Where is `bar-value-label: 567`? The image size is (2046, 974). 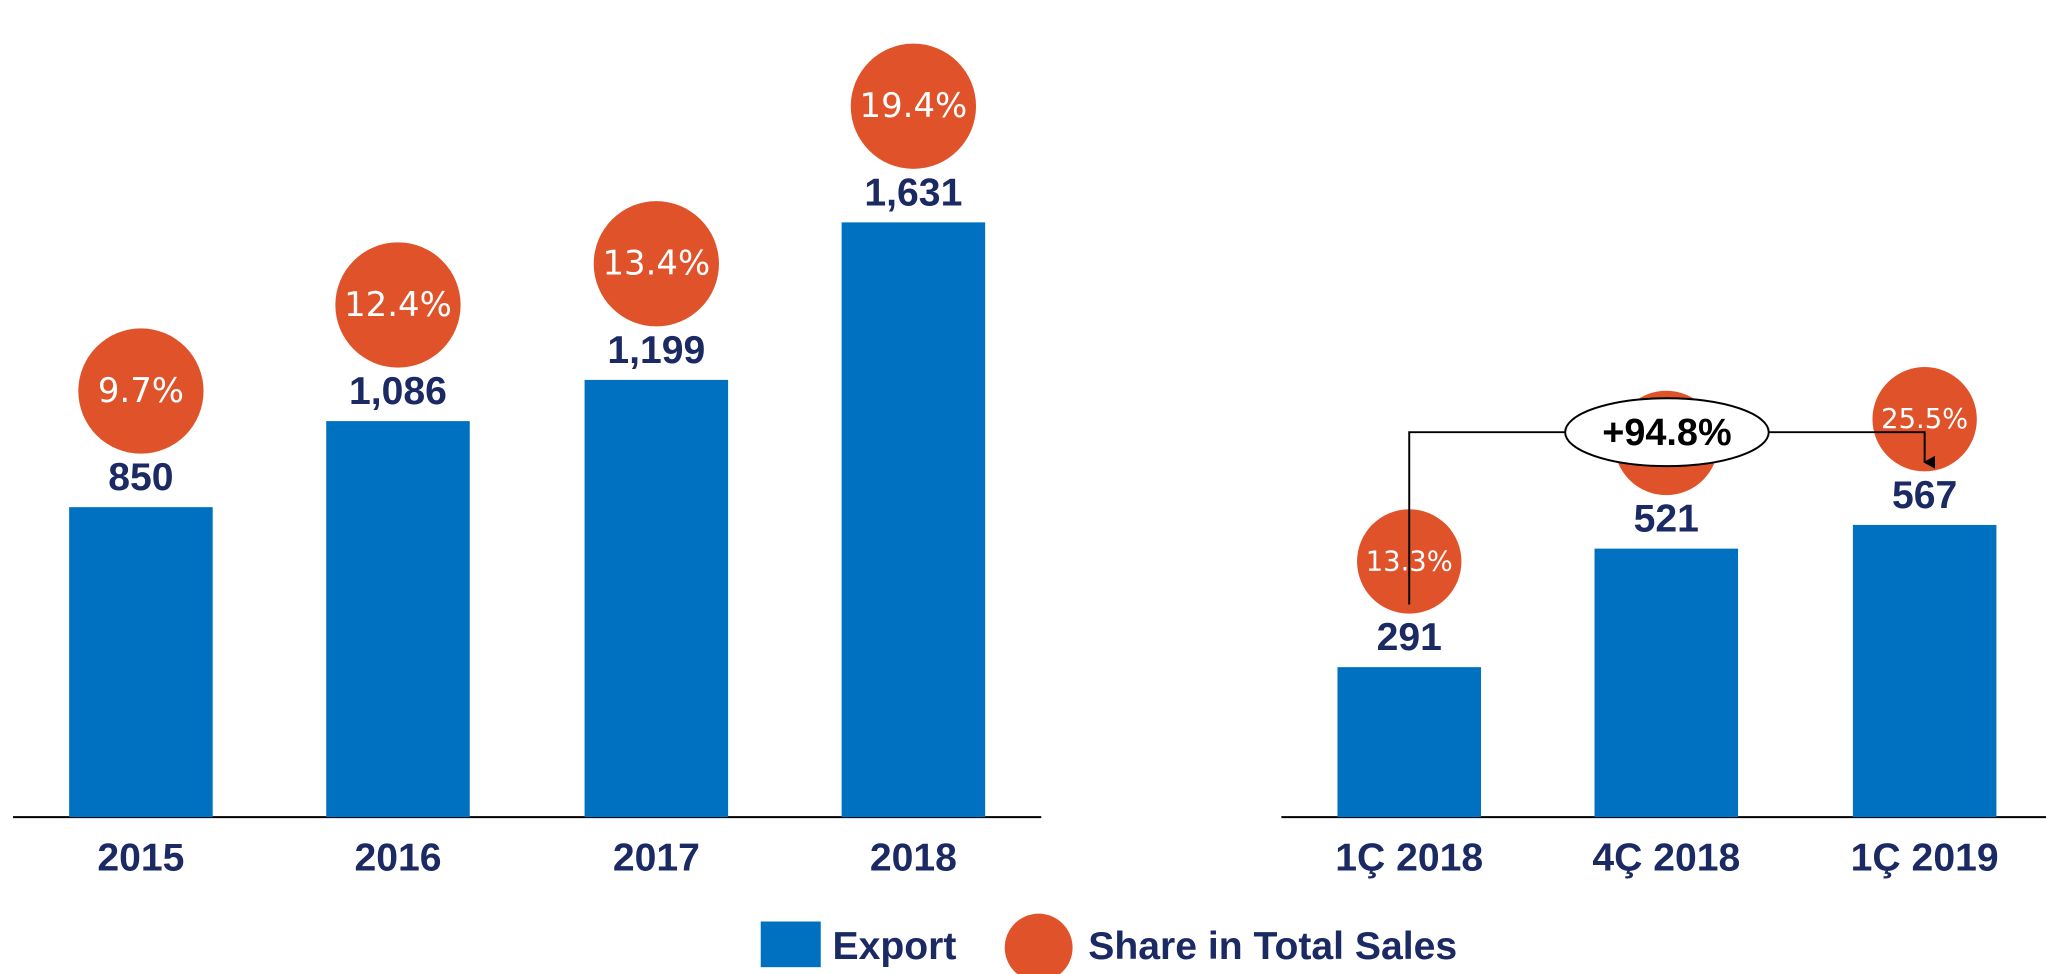 bar-value-label: 567 is located at coordinates (1924, 495).